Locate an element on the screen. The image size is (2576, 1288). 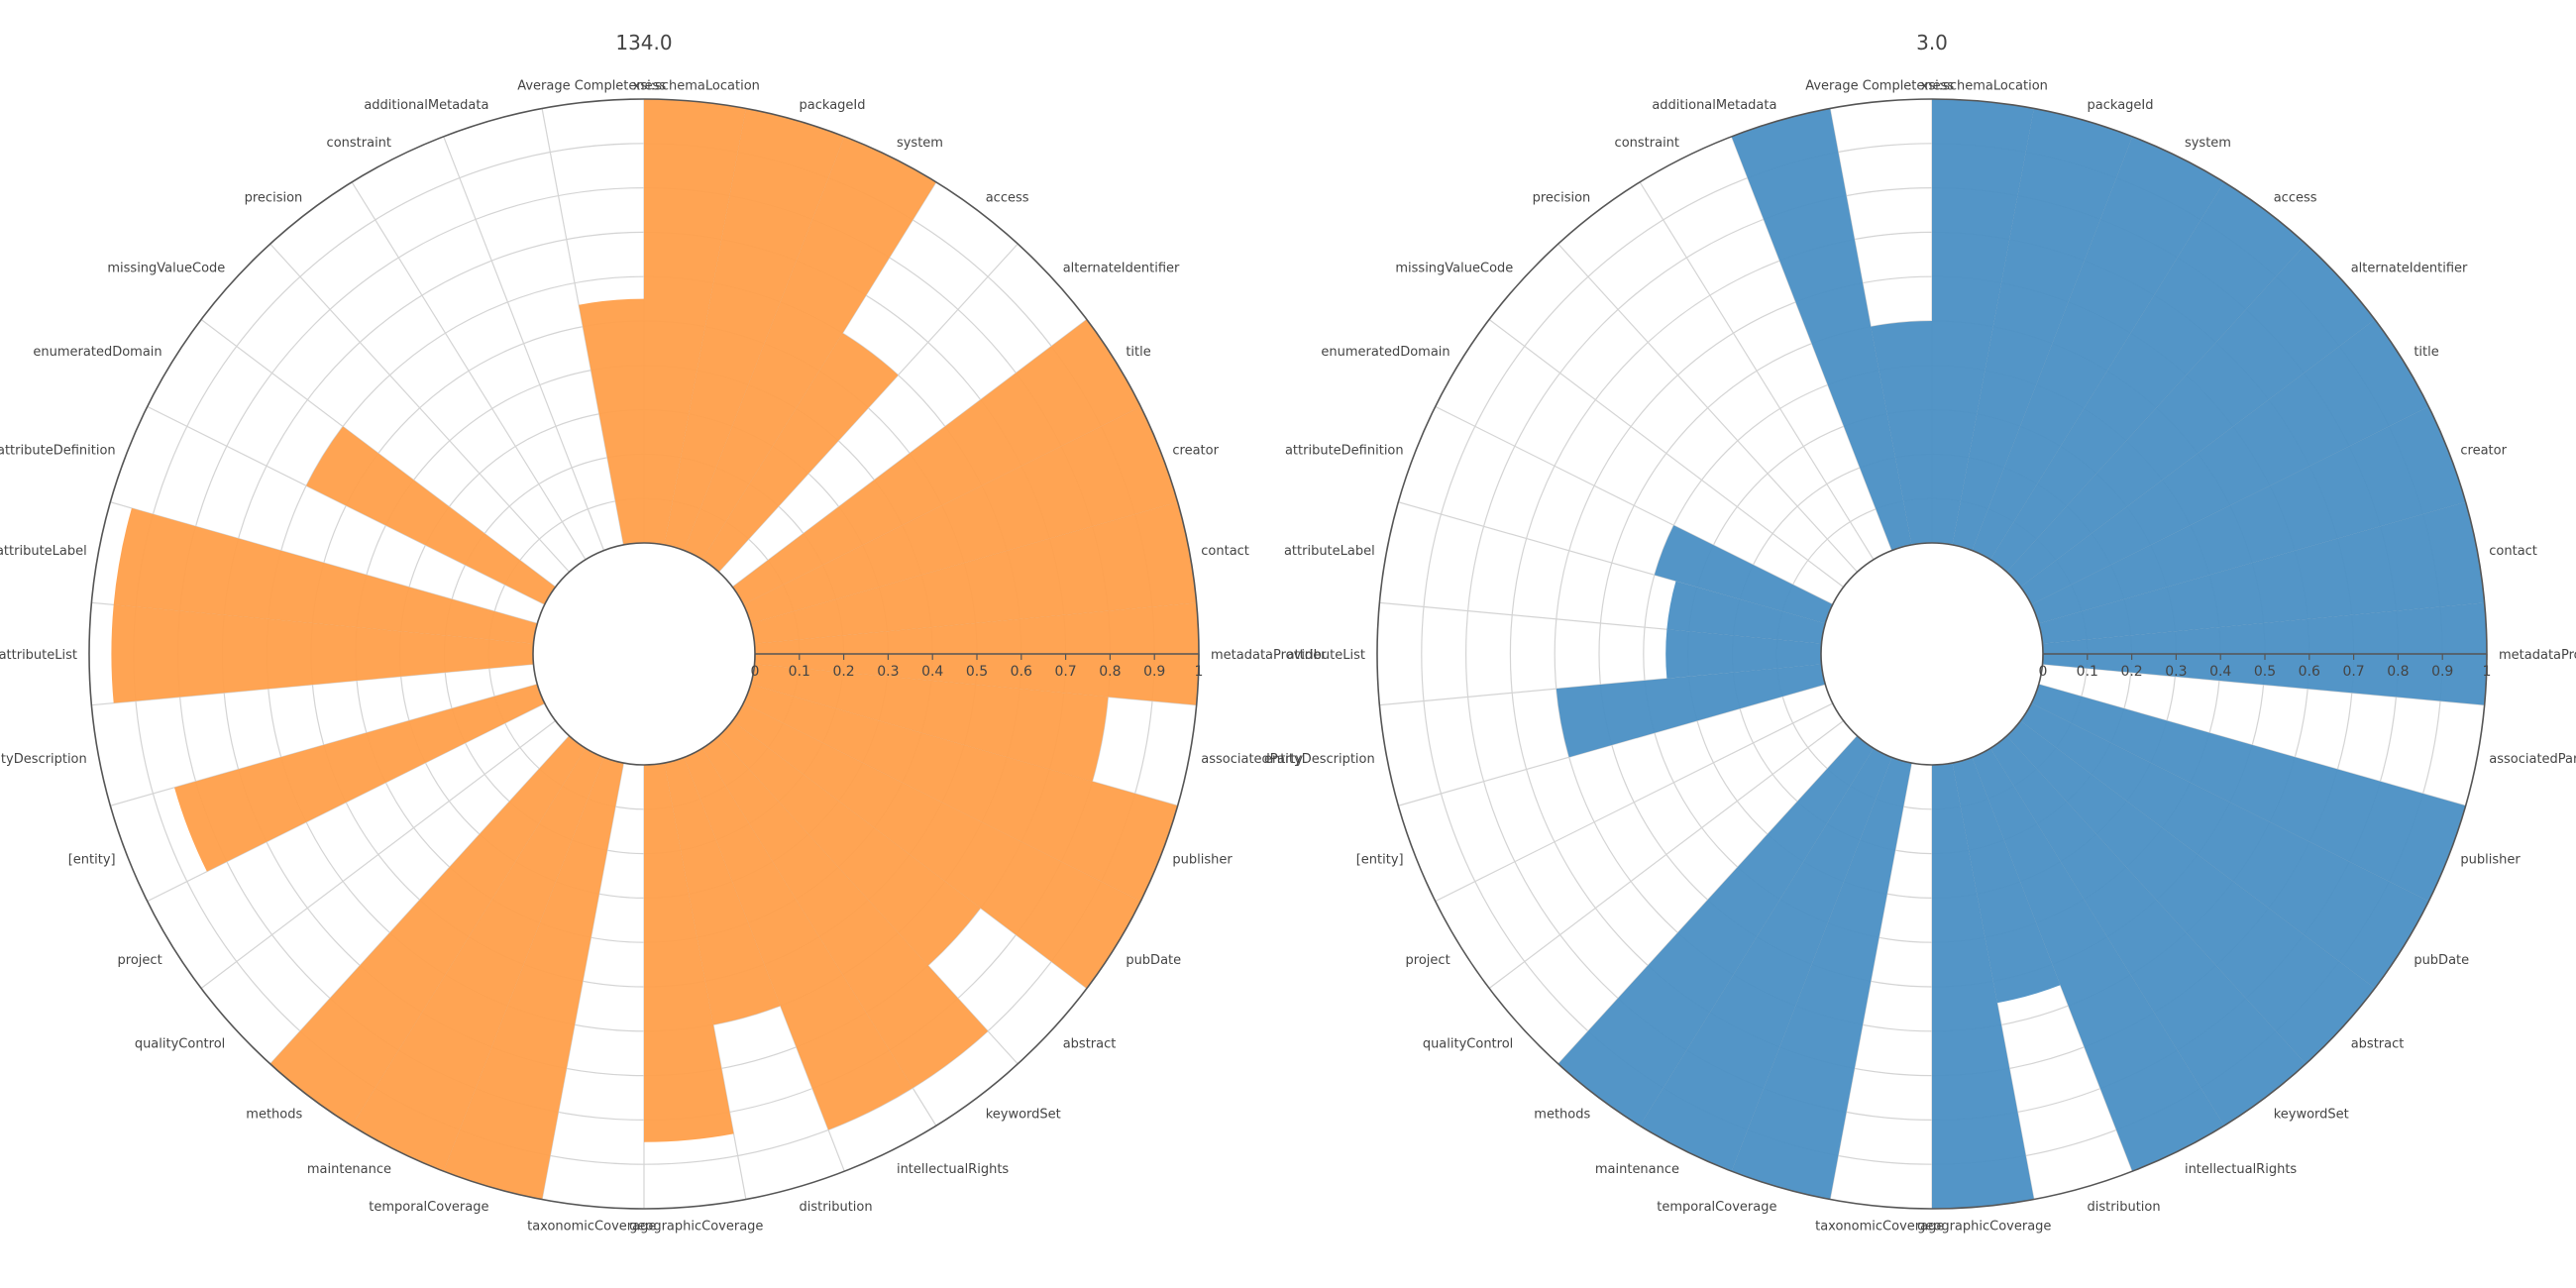
category-label: attributeList is located at coordinates (38, 655).